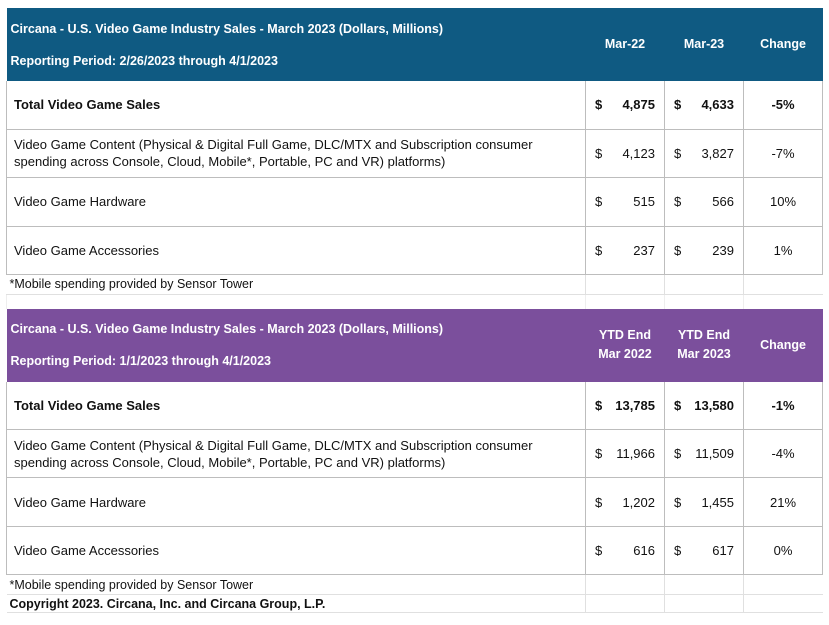 The height and width of the screenshot is (625, 829). What do you see at coordinates (717, 105) in the screenshot?
I see `value: 4,633` at bounding box center [717, 105].